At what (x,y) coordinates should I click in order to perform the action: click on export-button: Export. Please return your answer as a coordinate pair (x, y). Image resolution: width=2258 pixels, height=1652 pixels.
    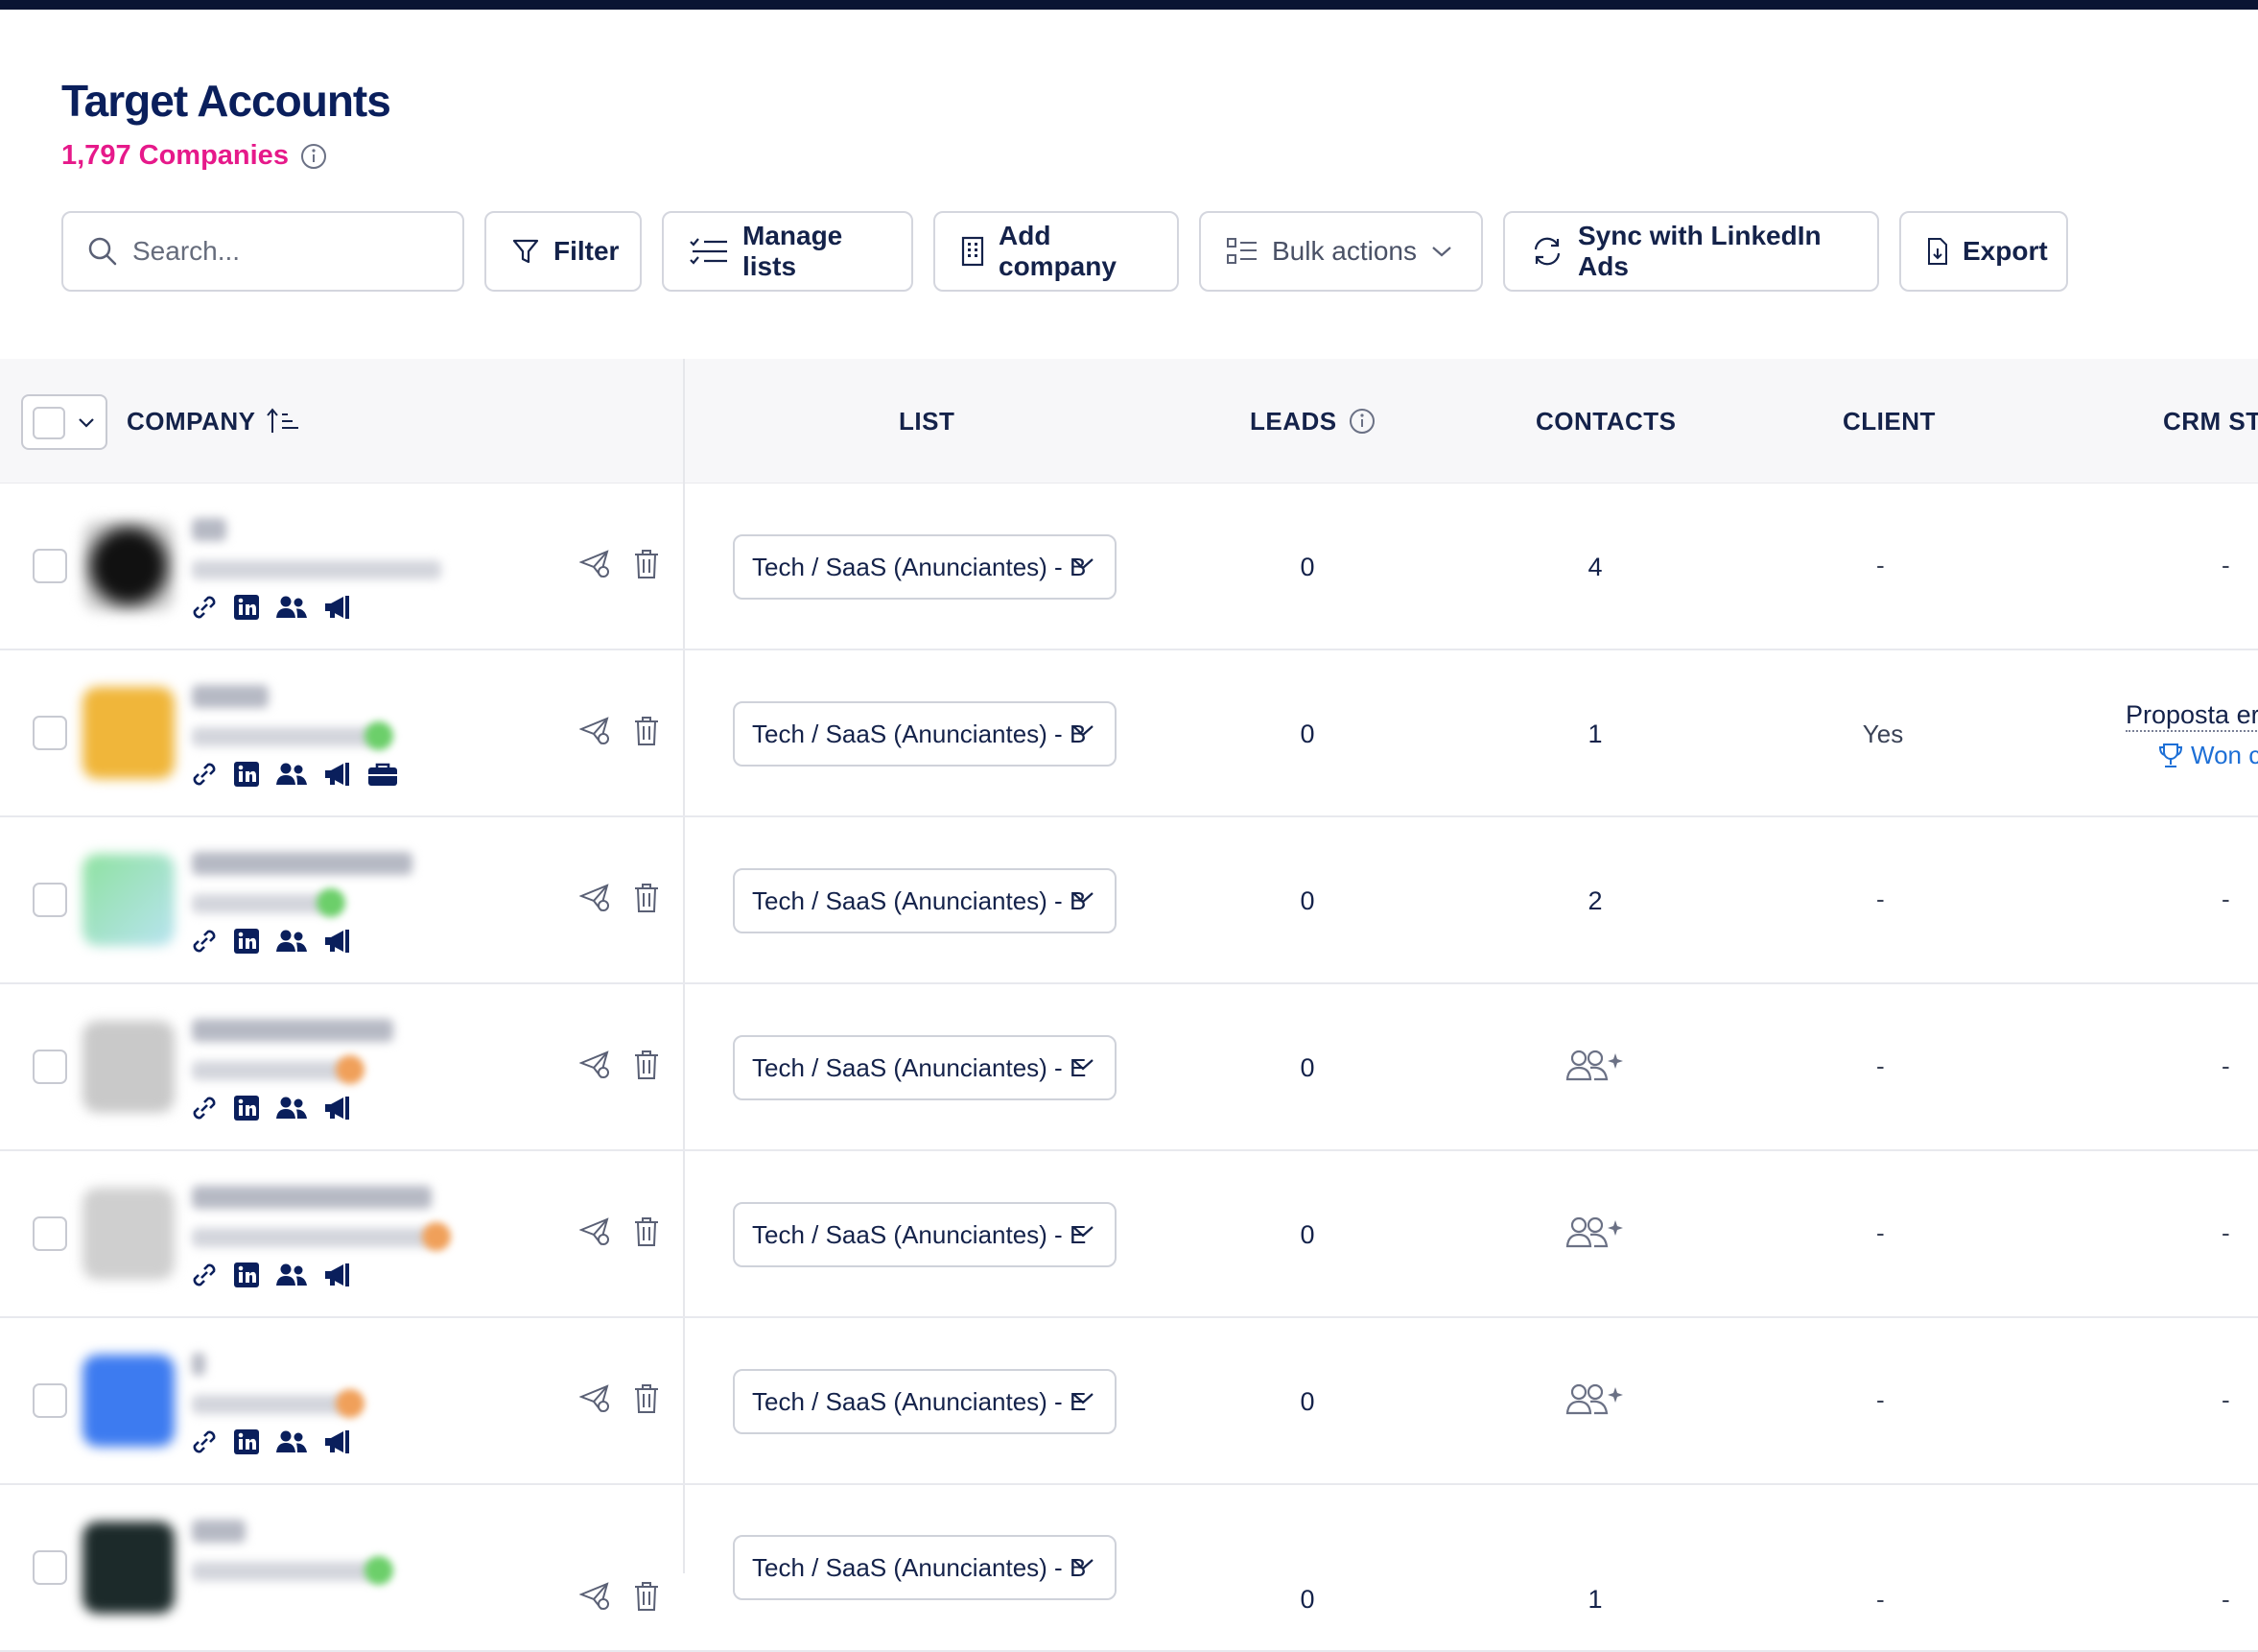
    Looking at the image, I should click on (1984, 252).